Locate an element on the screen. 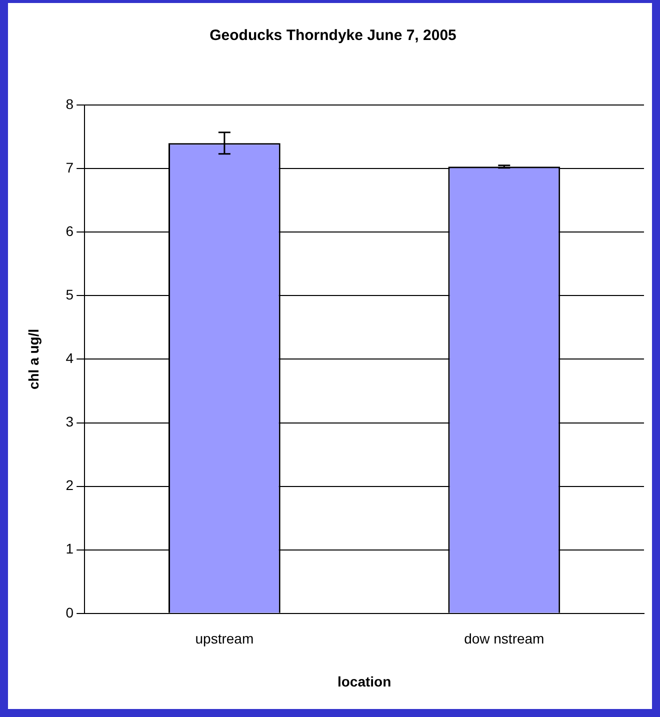 Image resolution: width=660 pixels, height=717 pixels. x-axis-title: location is located at coordinates (364, 681).